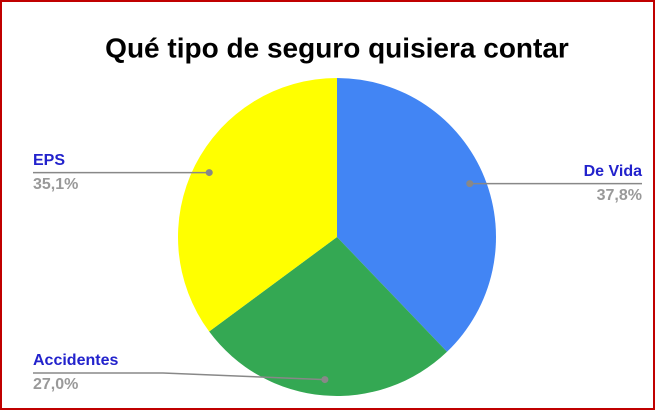 The width and height of the screenshot is (655, 410). I want to click on pie-slice, so click(328, 316).